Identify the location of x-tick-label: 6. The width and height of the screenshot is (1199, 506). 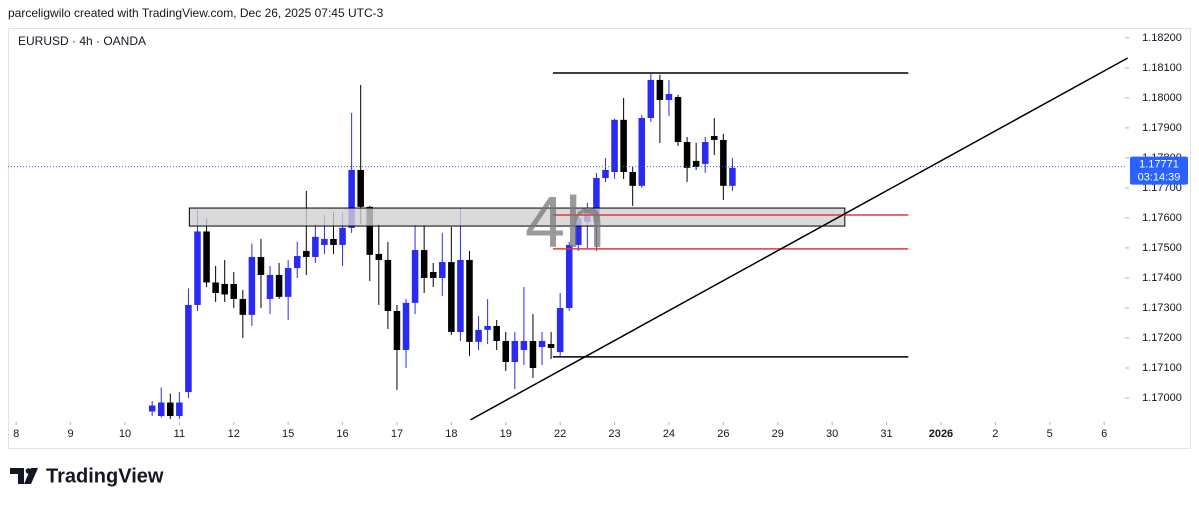
(1104, 434).